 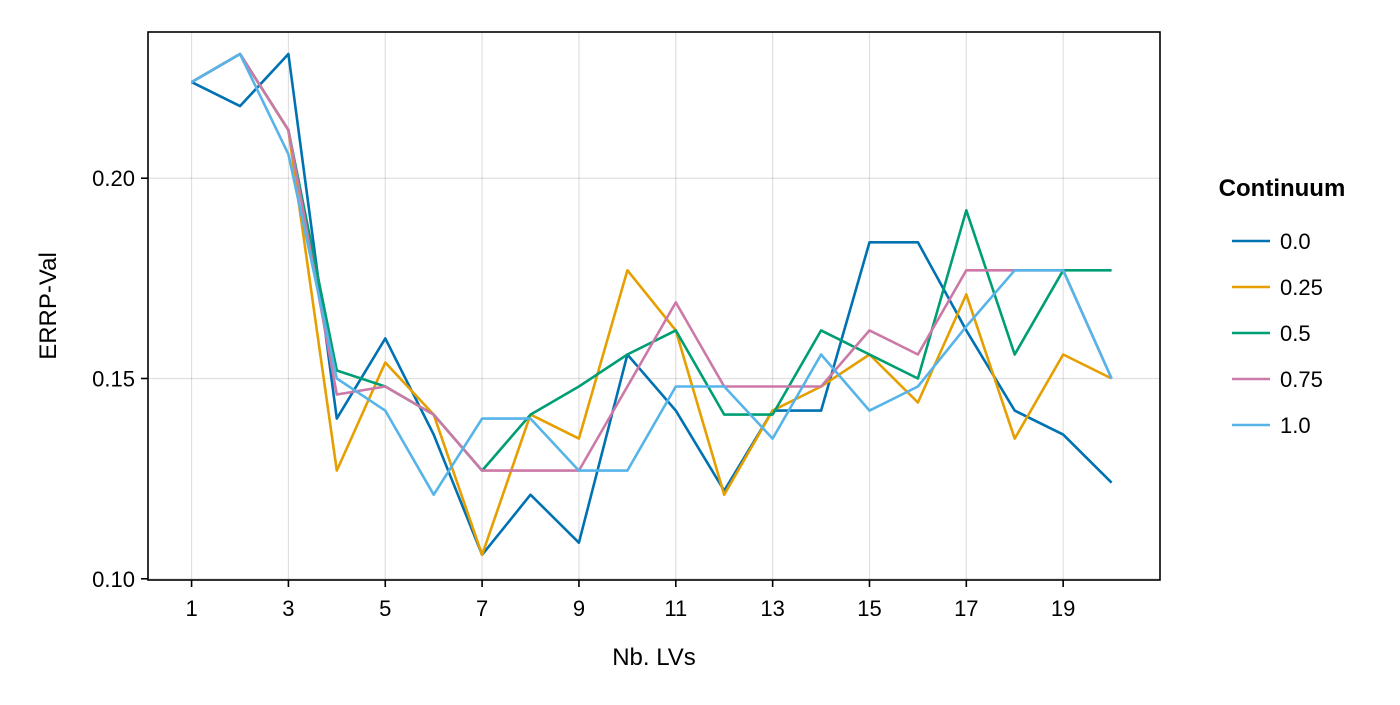 I want to click on x-tick-label: 3, so click(x=288, y=608).